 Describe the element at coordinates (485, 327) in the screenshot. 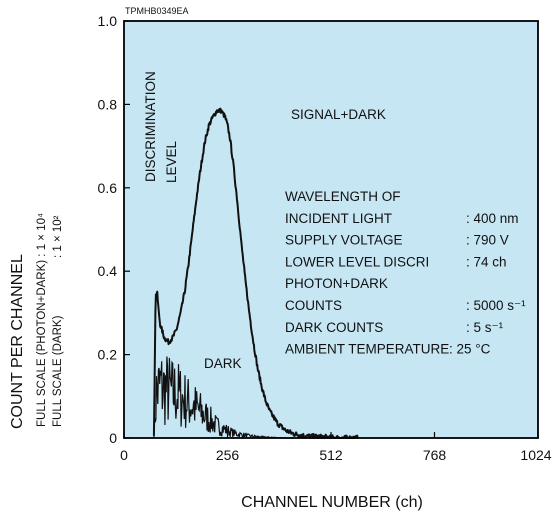

I see `condition-value: : 5 s⁻¹` at that location.